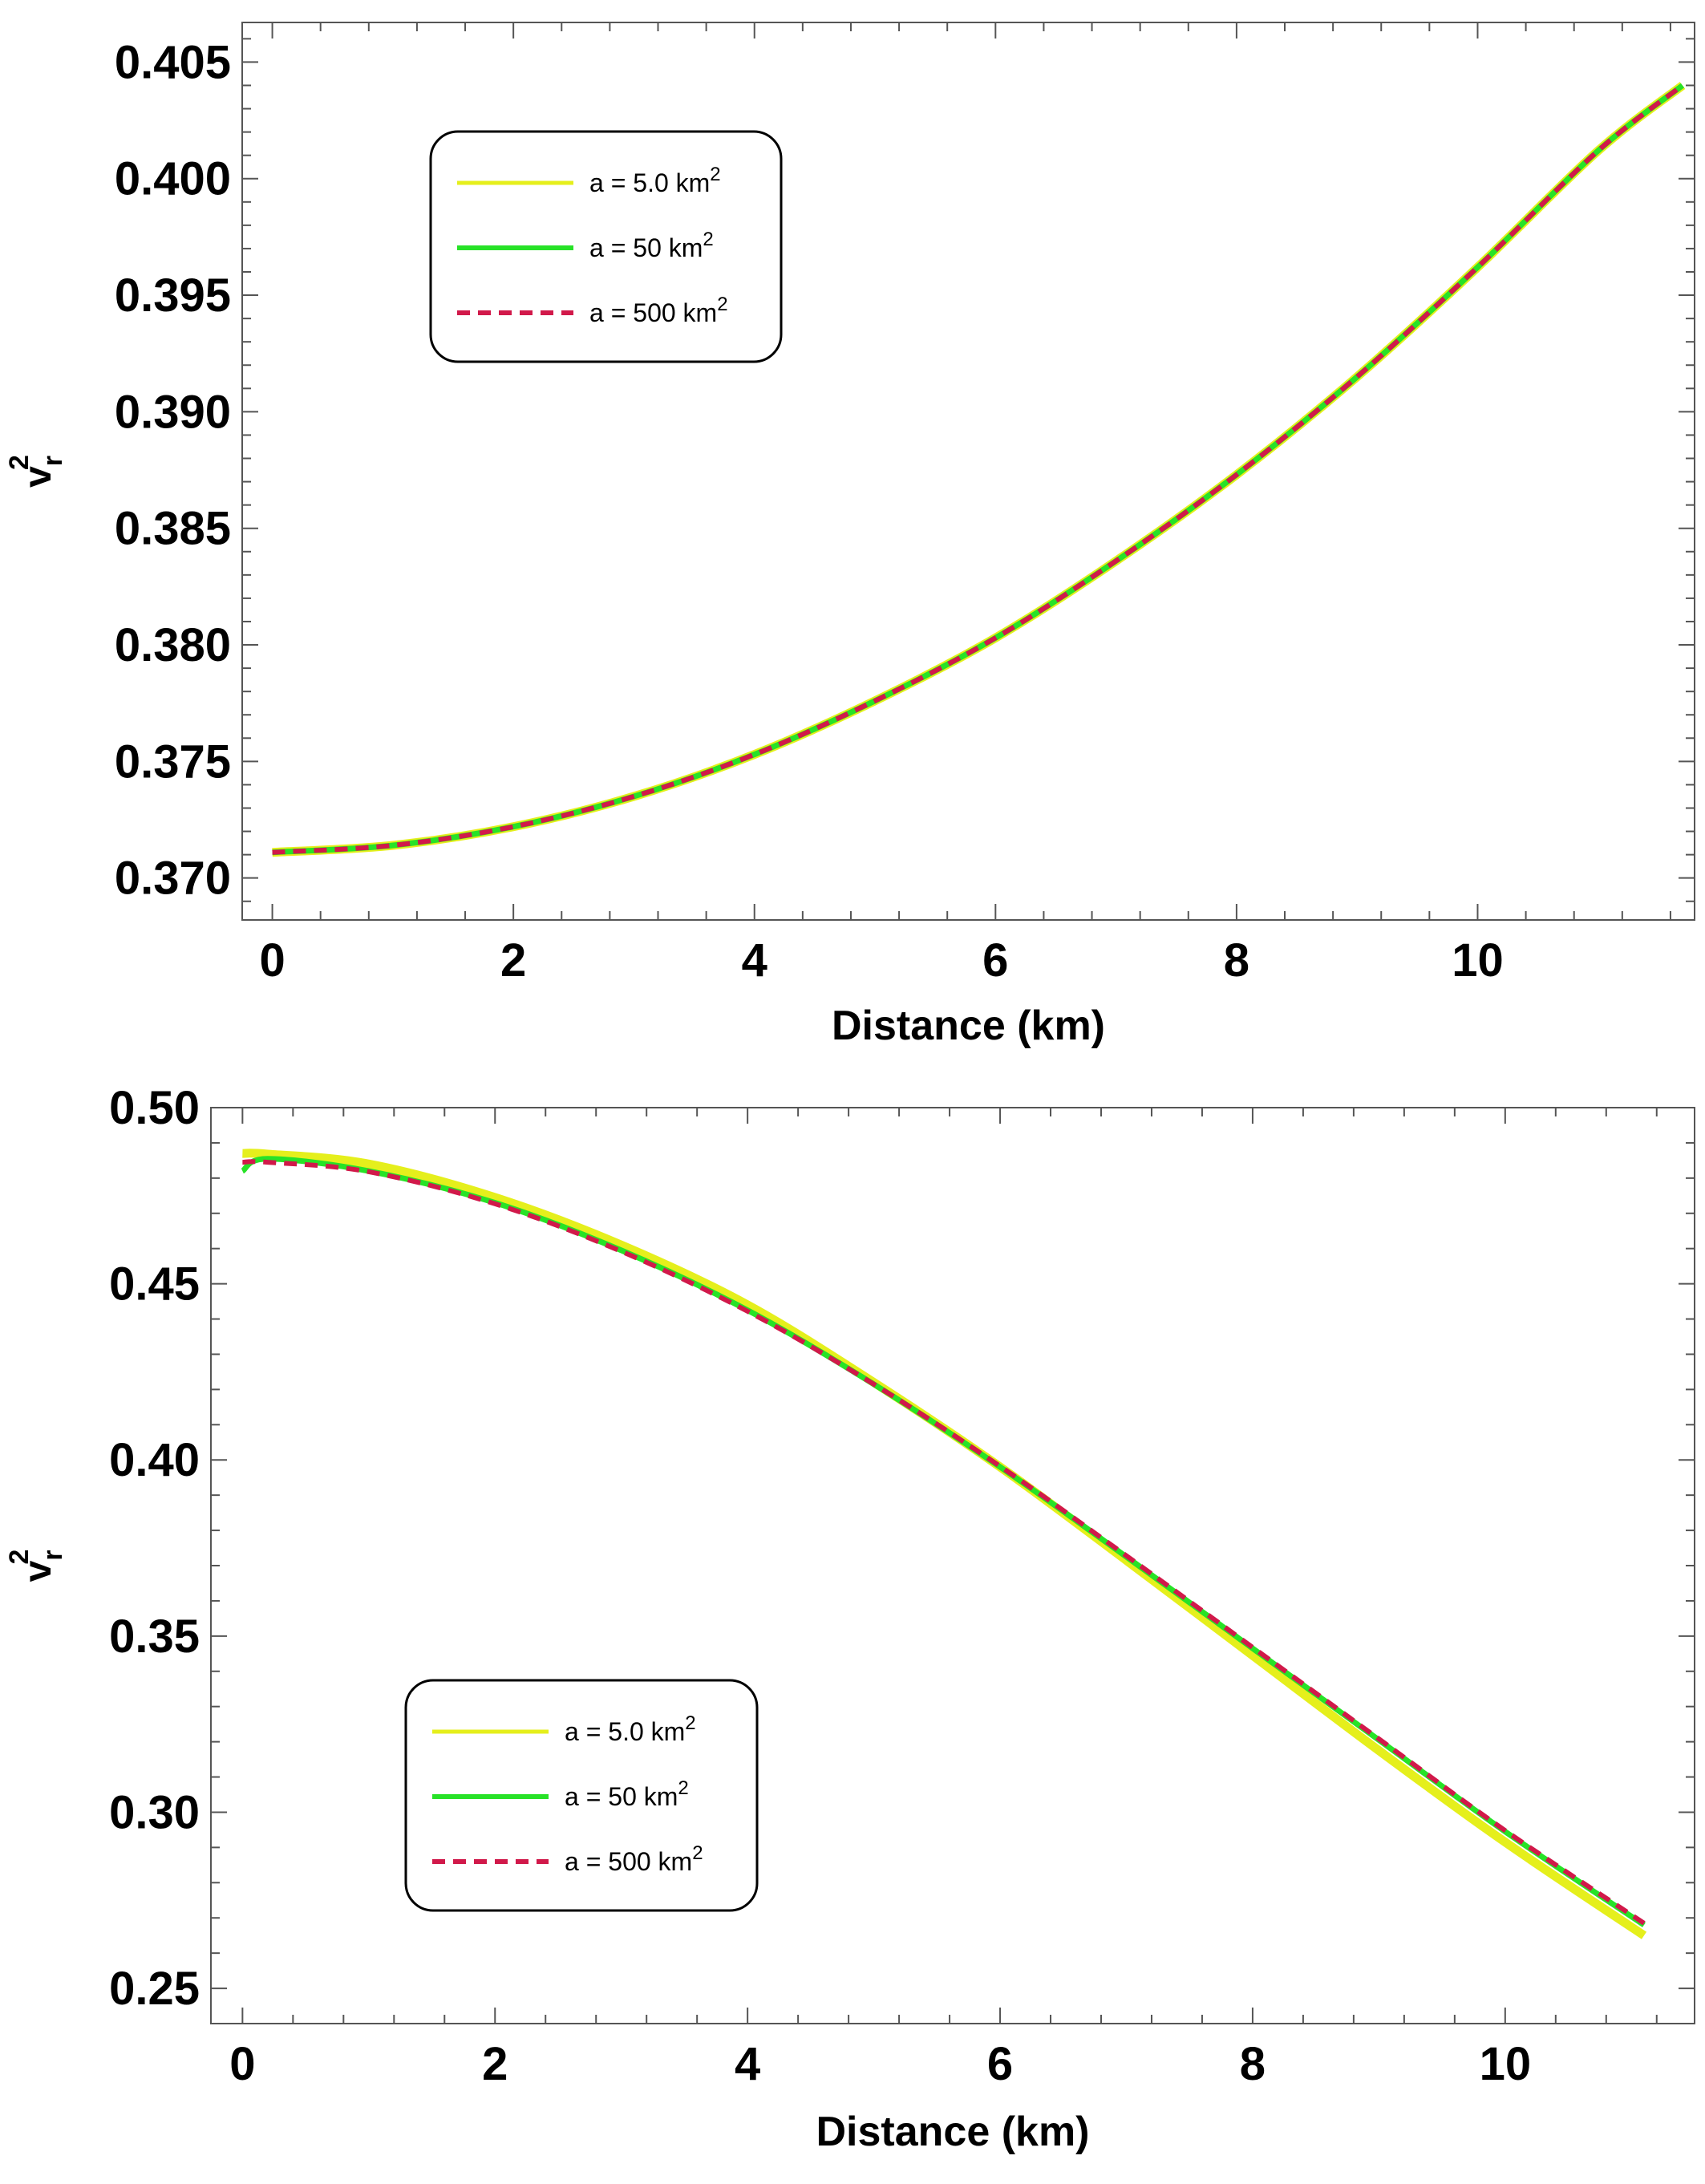 The width and height of the screenshot is (1705, 2184). Describe the element at coordinates (154, 1989) in the screenshot. I see `y-tick-label: 0.25` at that location.